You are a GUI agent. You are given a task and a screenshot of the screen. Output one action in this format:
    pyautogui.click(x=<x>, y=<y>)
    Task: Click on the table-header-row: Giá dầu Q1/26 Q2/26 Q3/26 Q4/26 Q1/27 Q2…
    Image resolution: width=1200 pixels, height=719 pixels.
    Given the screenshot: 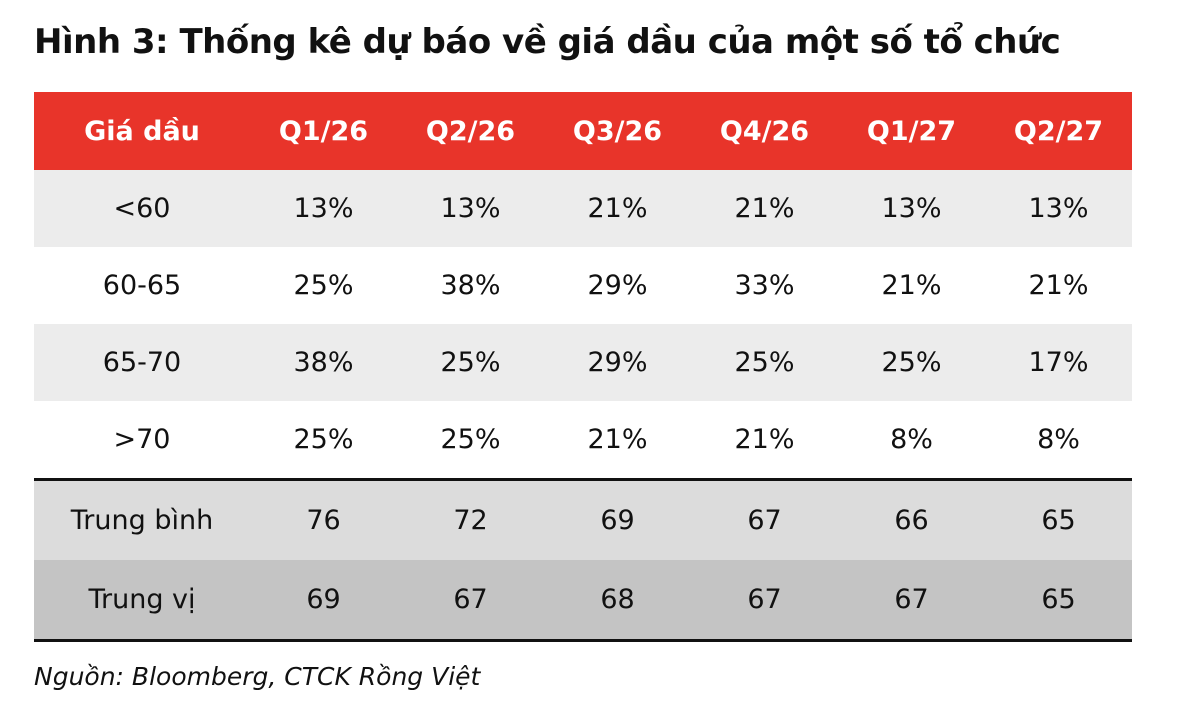 What is the action you would take?
    pyautogui.click(x=583, y=131)
    